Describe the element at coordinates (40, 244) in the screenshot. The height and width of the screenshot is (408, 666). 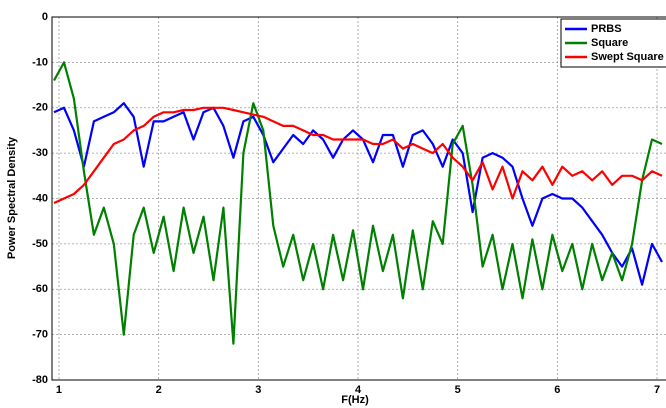
I see `y-tick-label: -50` at that location.